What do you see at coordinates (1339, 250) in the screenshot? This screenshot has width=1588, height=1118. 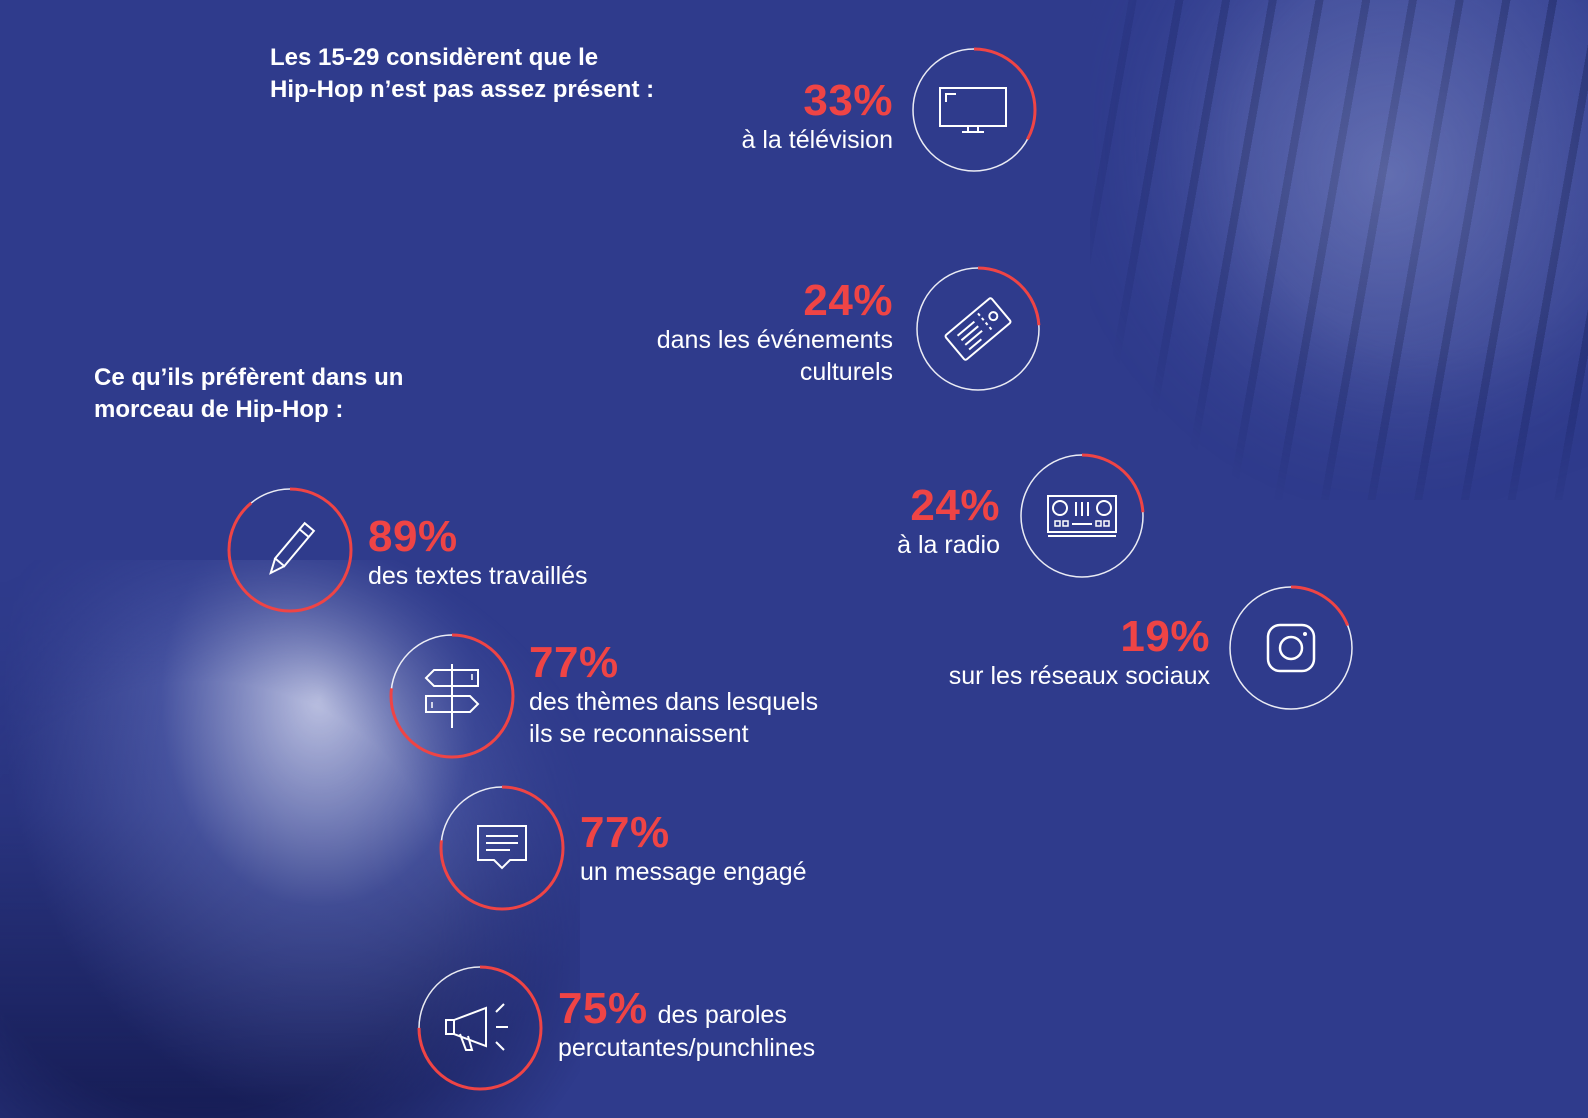 I see `mixing-console-photo` at bounding box center [1339, 250].